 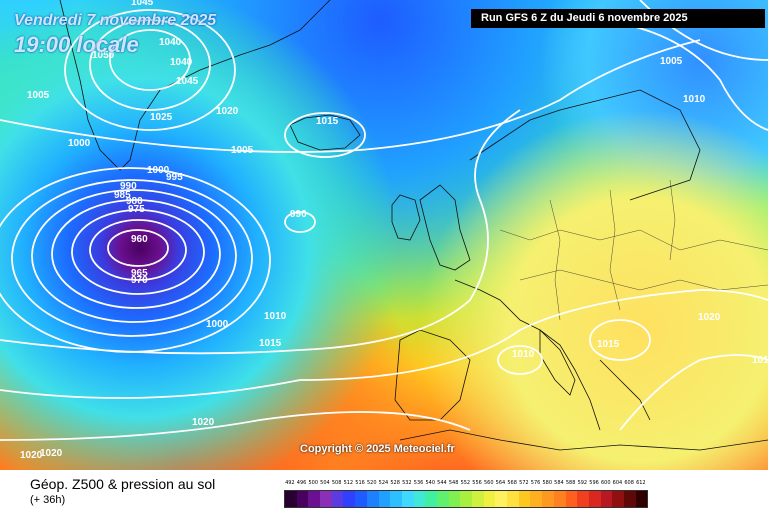 I want to click on forecast-lead: (+ 36h), so click(x=48, y=500).